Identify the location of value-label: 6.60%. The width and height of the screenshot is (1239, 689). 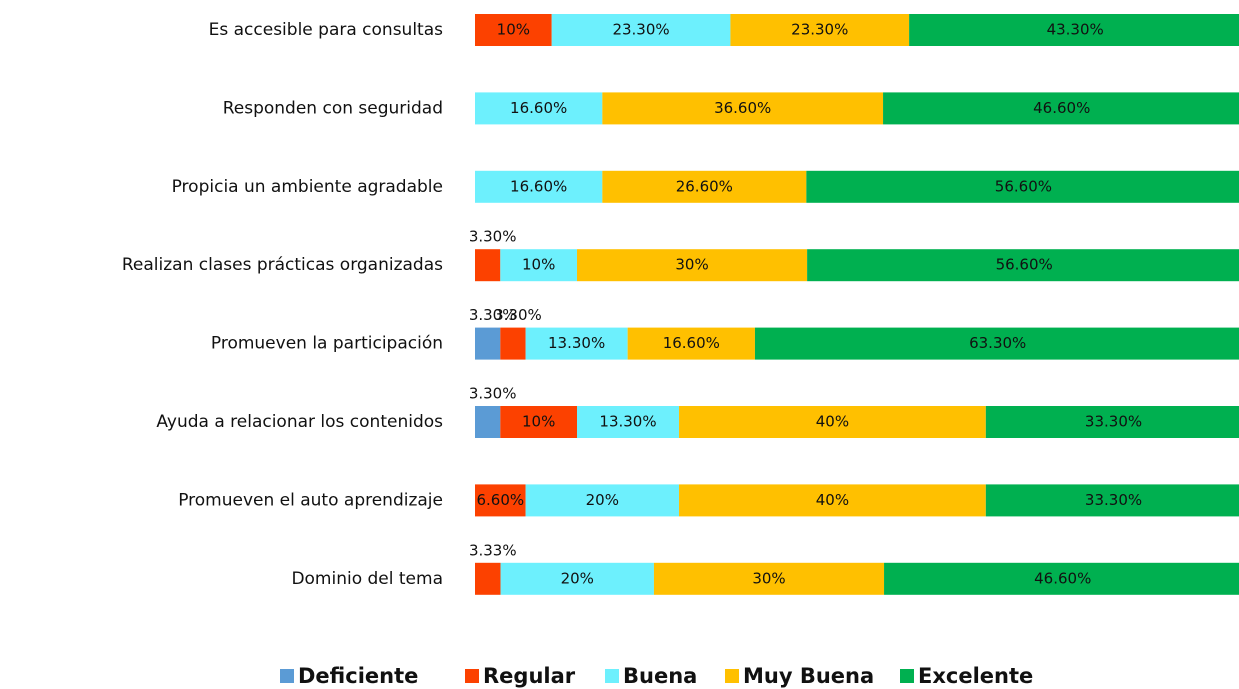
(500, 500).